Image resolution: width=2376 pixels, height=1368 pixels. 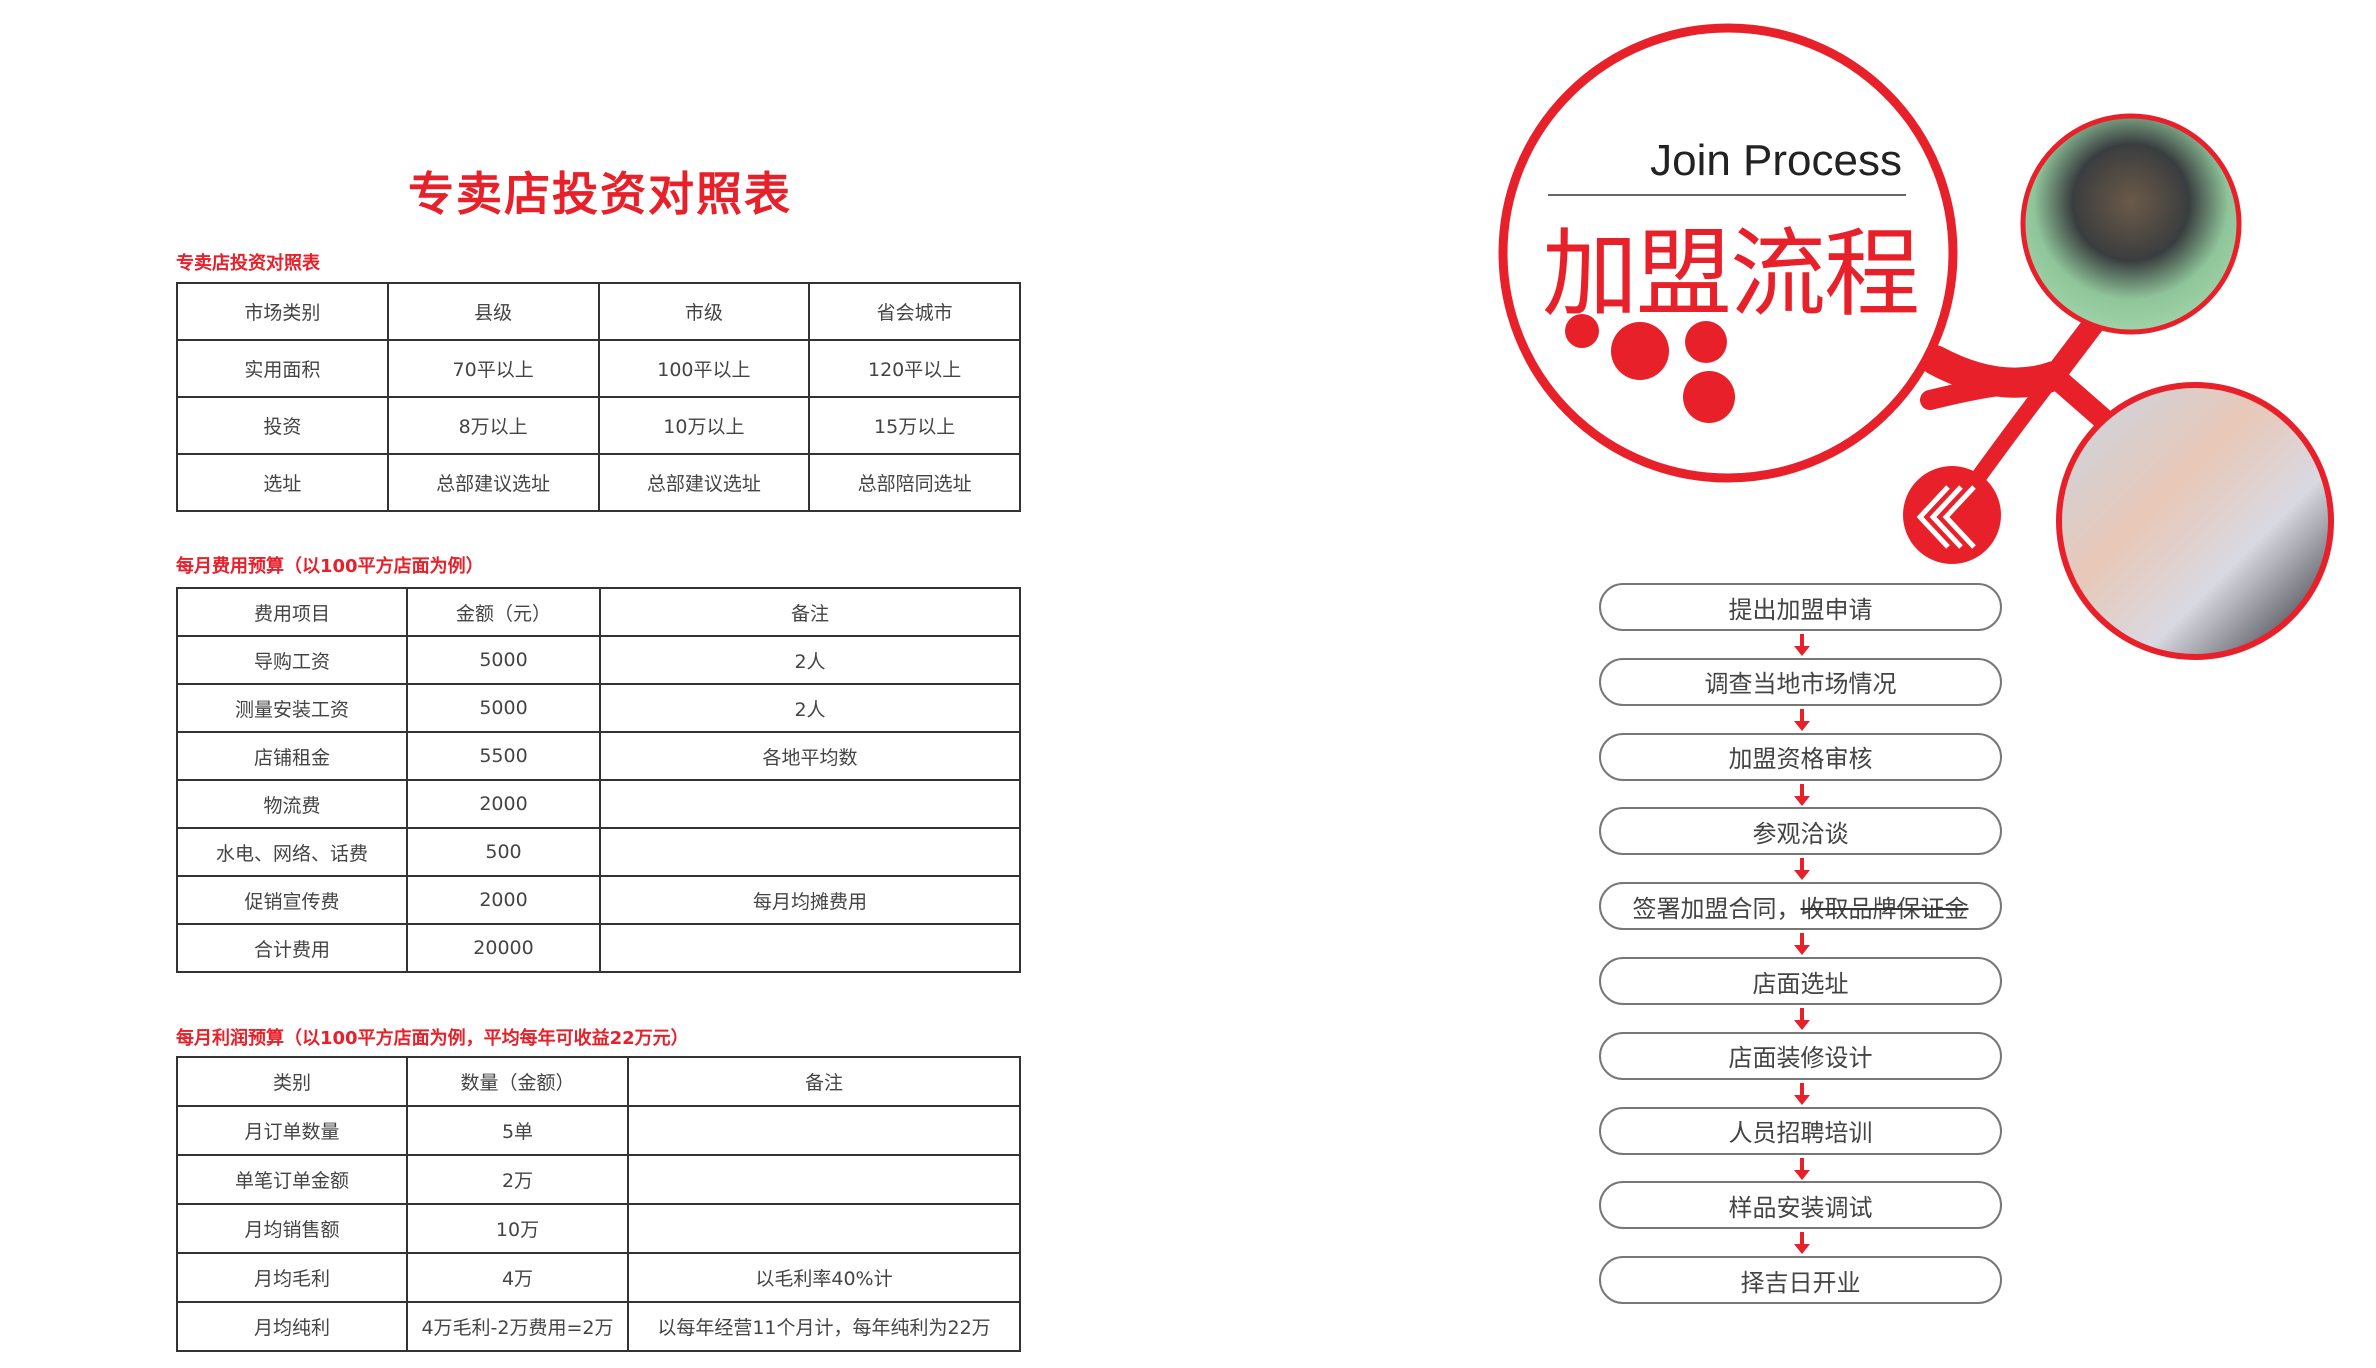 What do you see at coordinates (292, 852) in the screenshot?
I see `table-cell: 水电、网络、话费` at bounding box center [292, 852].